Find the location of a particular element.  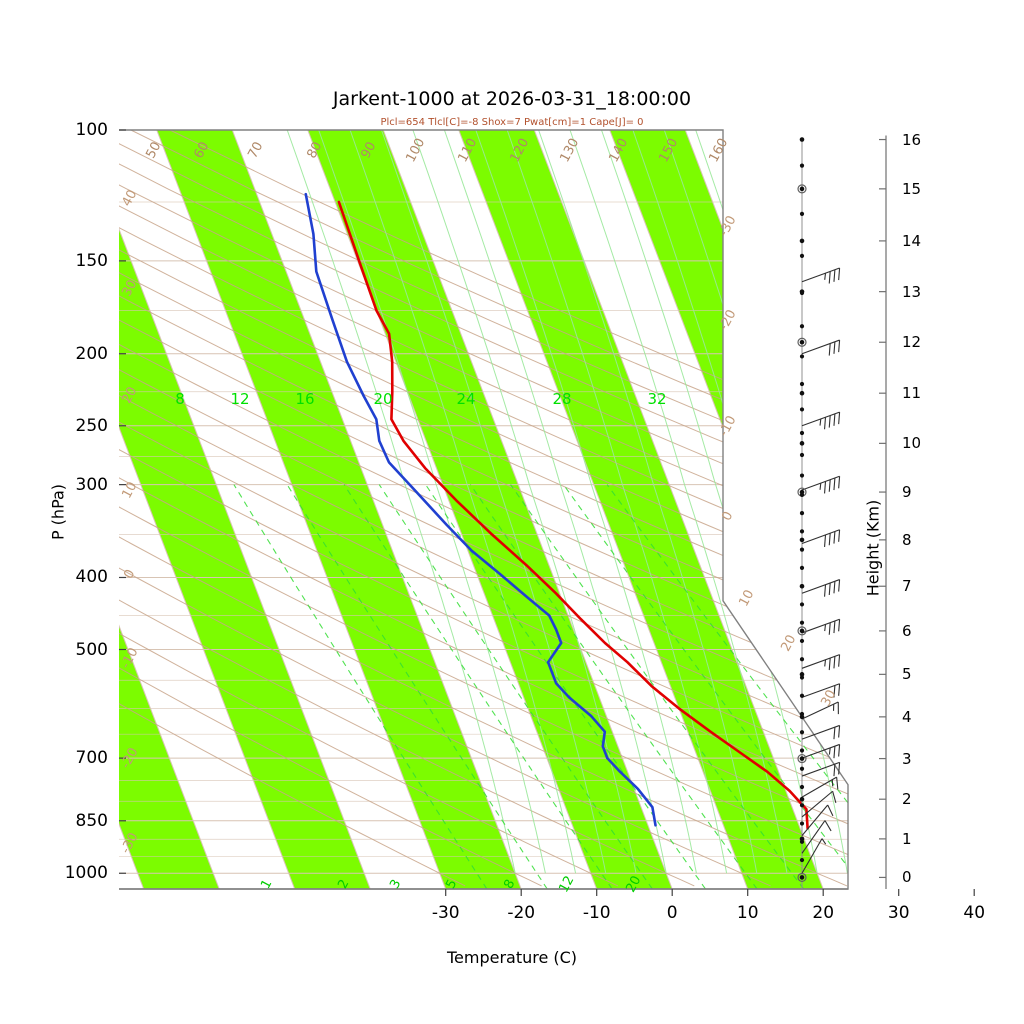

height-tick-1: 1 is located at coordinates (907, 838).